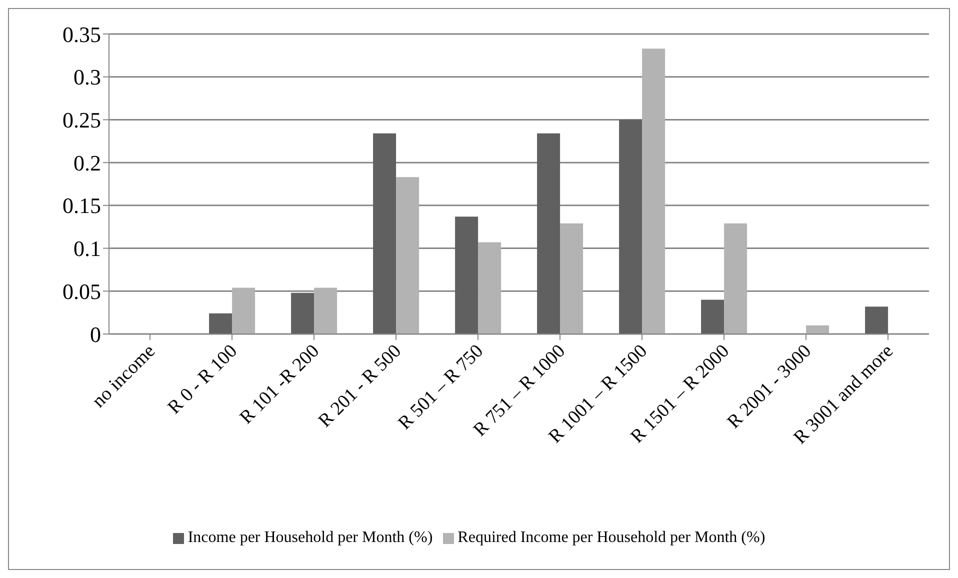 This screenshot has height=578, width=958. What do you see at coordinates (81, 120) in the screenshot?
I see `y-tick-label: 0.25` at bounding box center [81, 120].